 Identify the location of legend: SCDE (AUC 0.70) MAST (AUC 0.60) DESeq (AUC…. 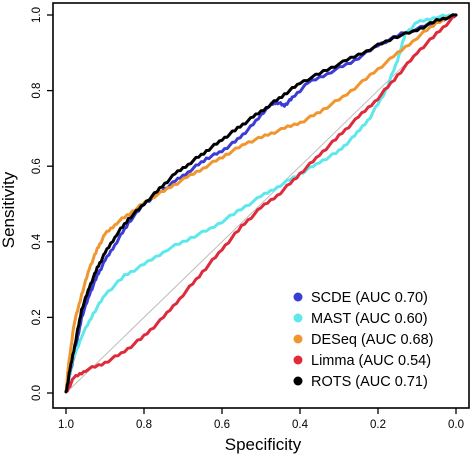
(363, 340).